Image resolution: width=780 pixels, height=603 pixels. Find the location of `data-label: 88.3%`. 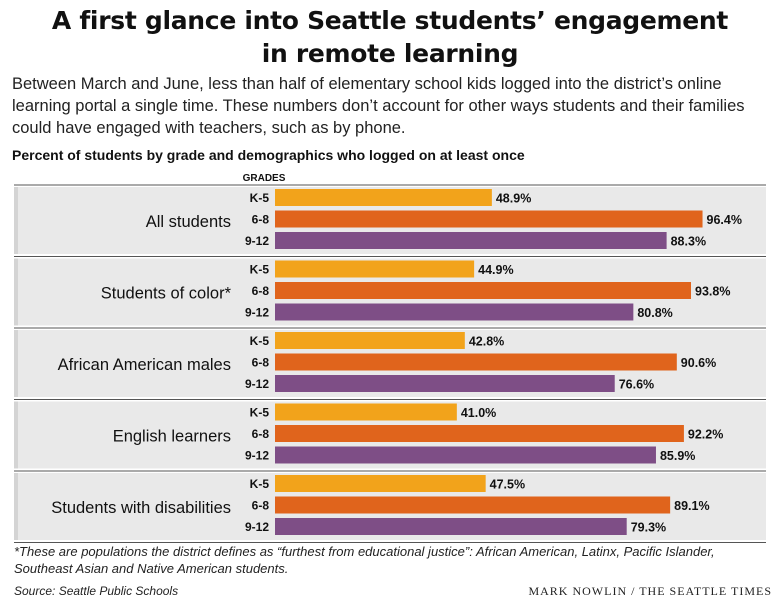

data-label: 88.3% is located at coordinates (688, 242).